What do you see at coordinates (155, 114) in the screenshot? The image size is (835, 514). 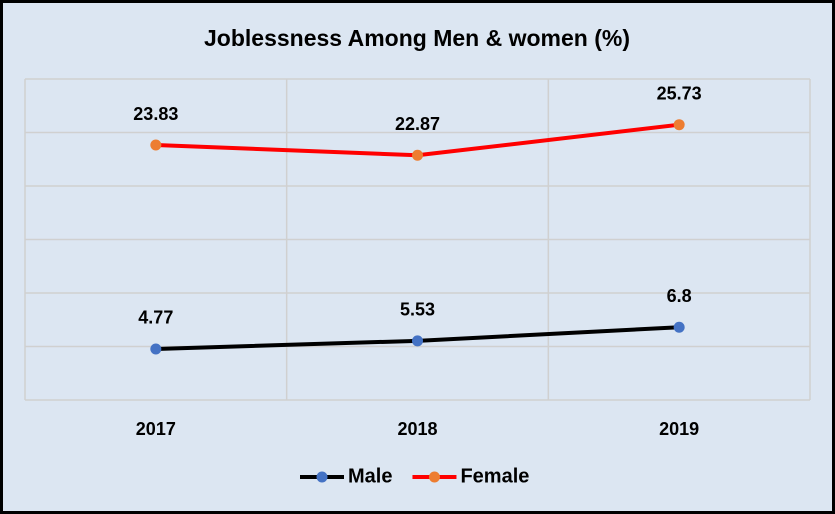 I see `data-label: 23.83` at bounding box center [155, 114].